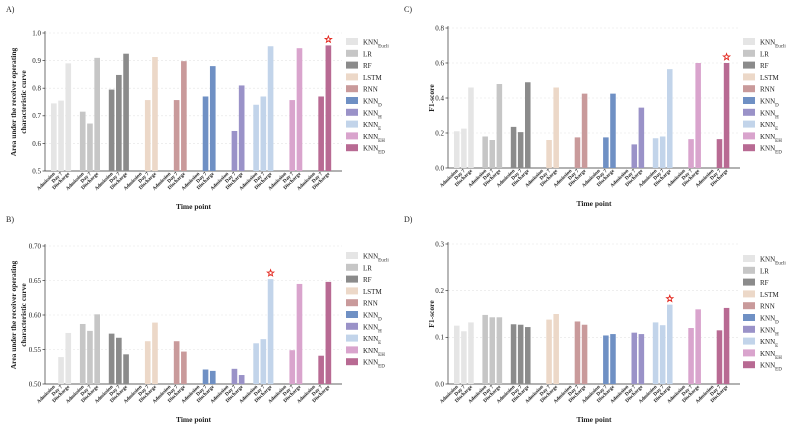 This screenshot has height=432, width=800. Describe the element at coordinates (439, 63) in the screenshot. I see `y-tick-label: 0.6` at that location.